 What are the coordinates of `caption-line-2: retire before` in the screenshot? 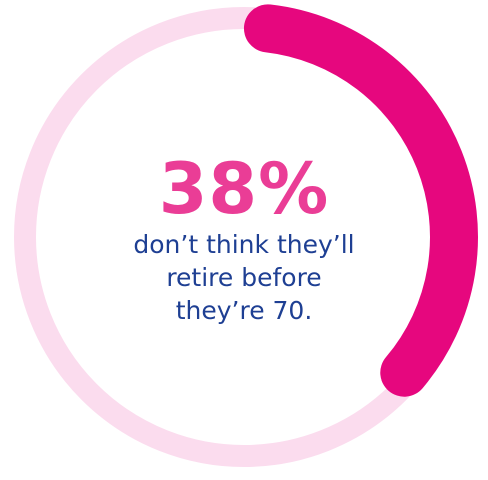 It's located at (244, 277).